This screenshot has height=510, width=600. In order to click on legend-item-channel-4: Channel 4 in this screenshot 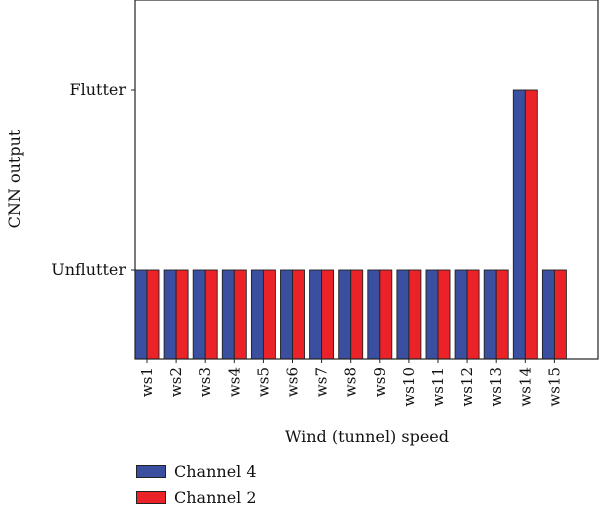, I will do `click(196, 471)`.